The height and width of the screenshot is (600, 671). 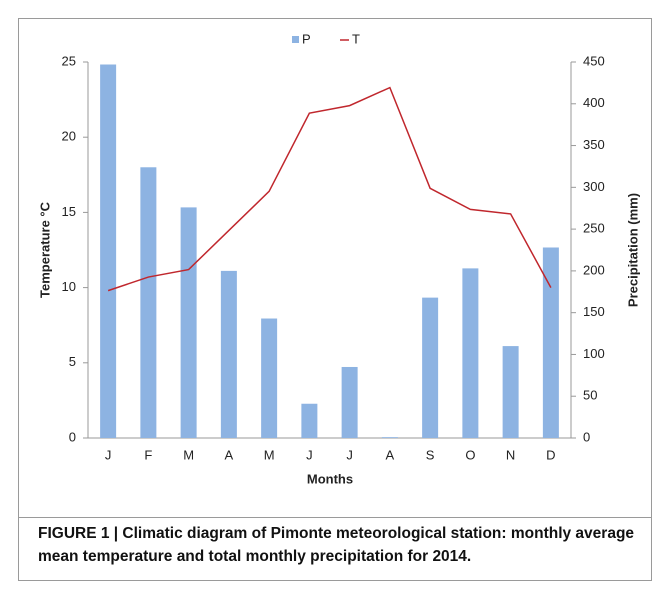 I want to click on y-tick-label: 25, so click(x=69, y=60).